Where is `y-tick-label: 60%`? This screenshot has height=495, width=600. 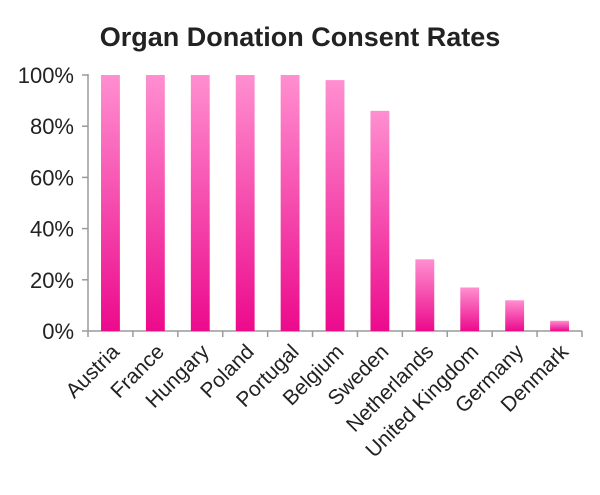 y-tick-label: 60% is located at coordinates (52, 177).